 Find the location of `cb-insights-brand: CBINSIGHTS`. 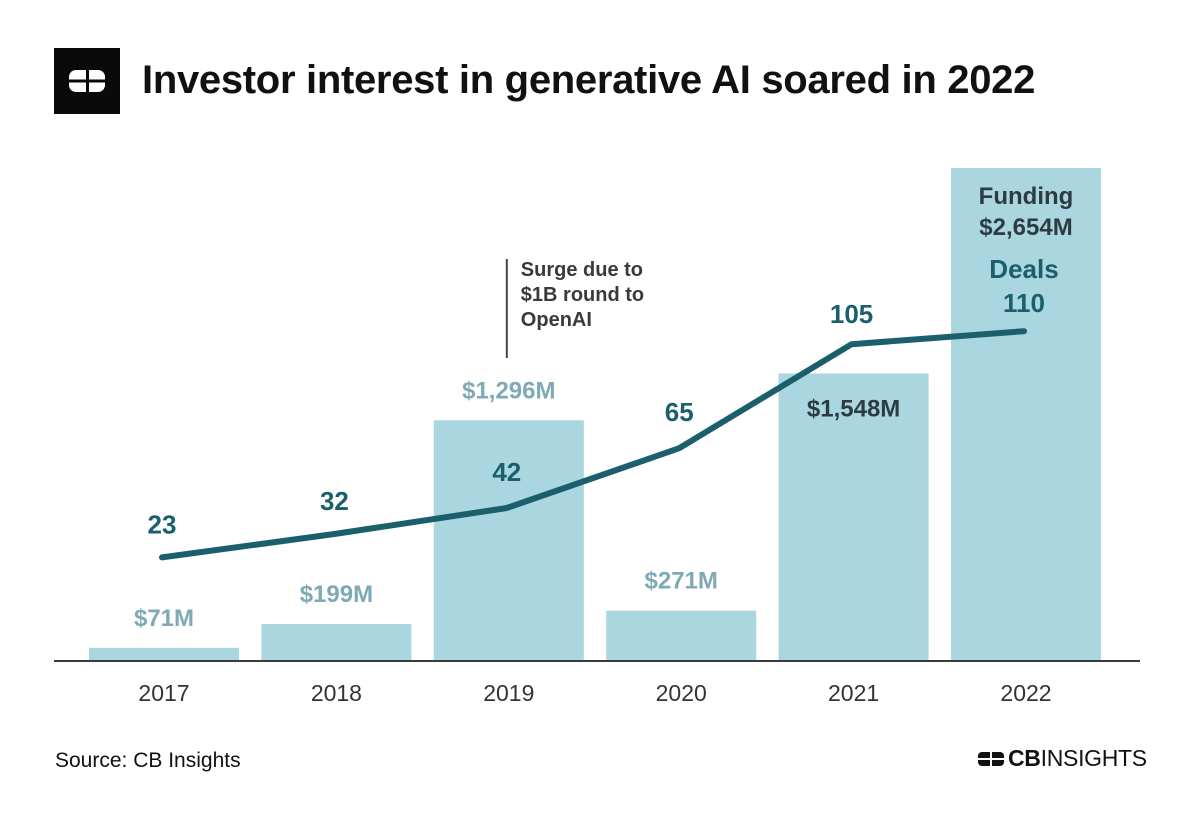

cb-insights-brand: CBINSIGHTS is located at coordinates (1062, 758).